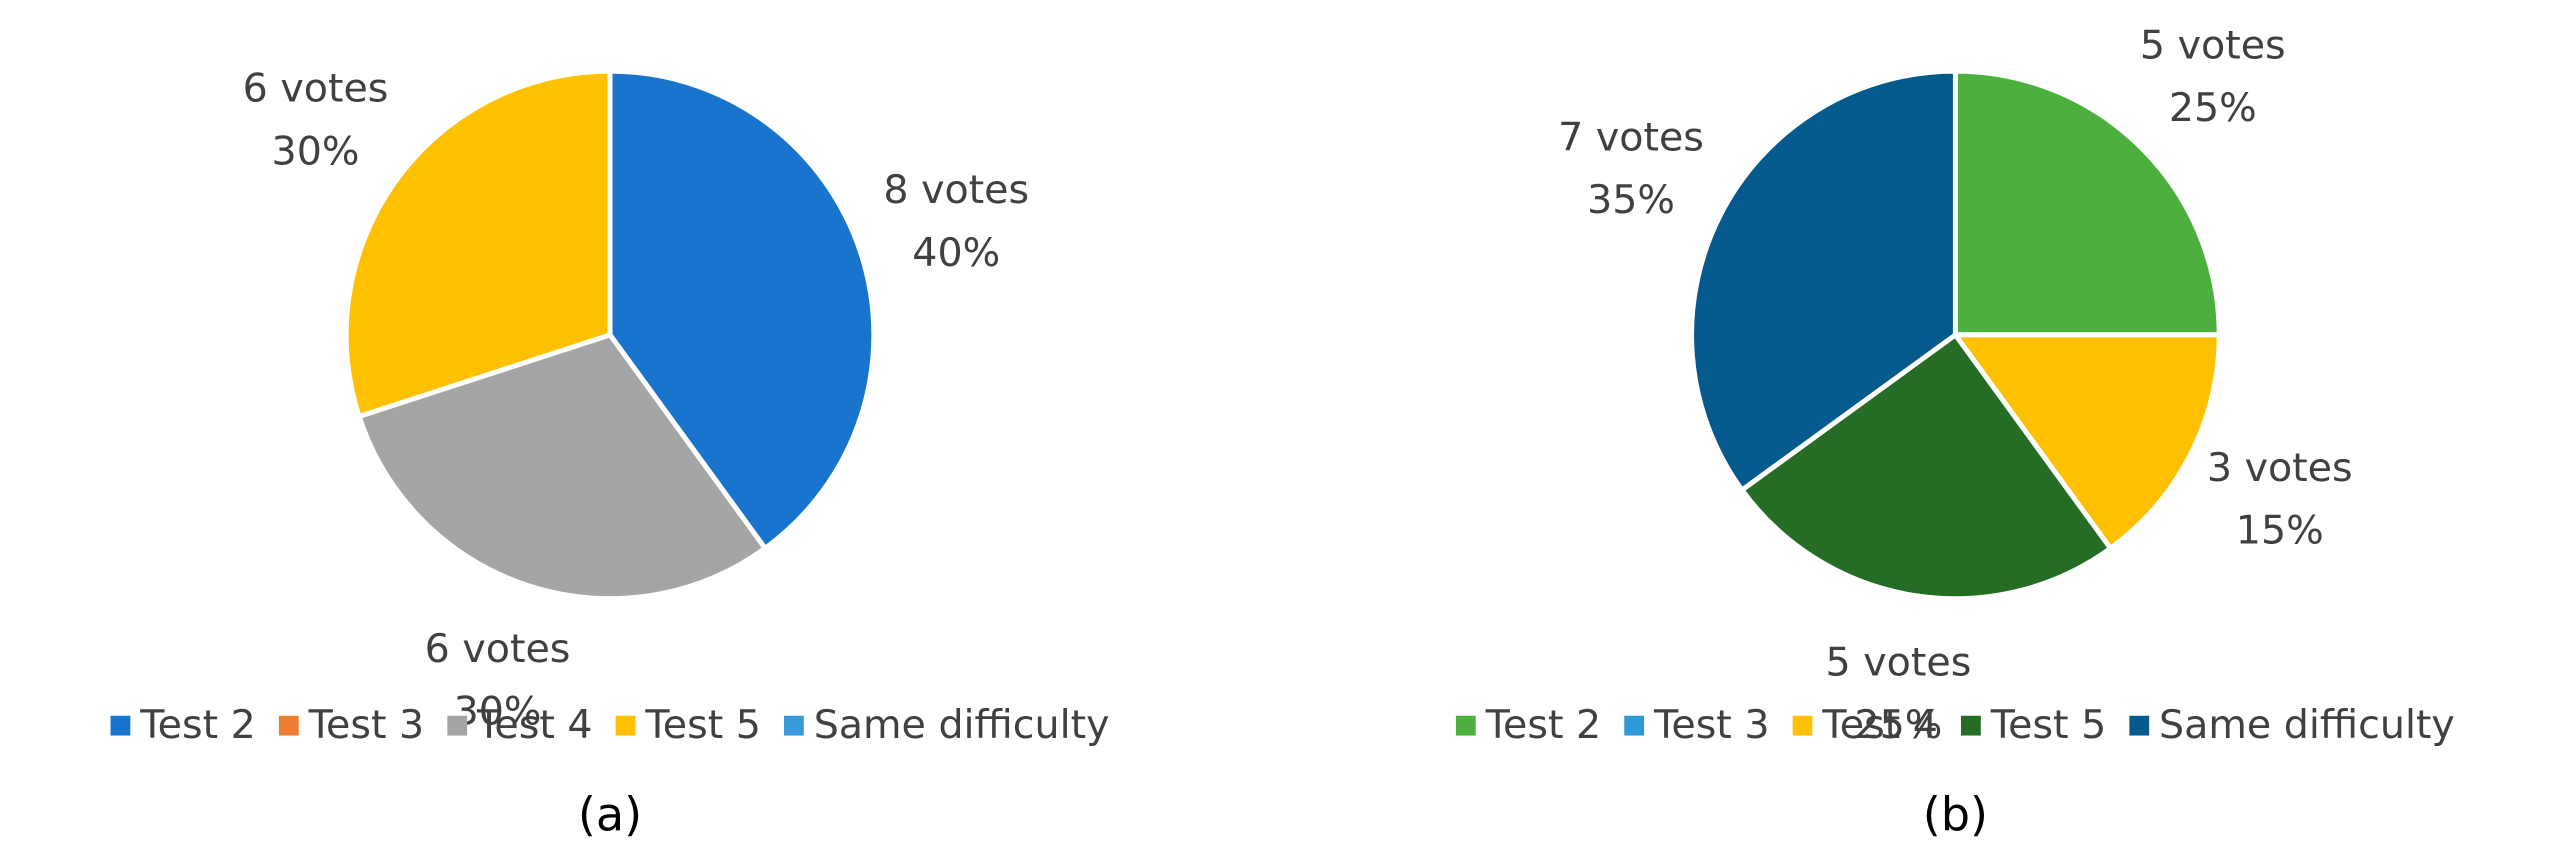 This screenshot has height=866, width=2572. What do you see at coordinates (1955, 814) in the screenshot?
I see `caption: (b)` at bounding box center [1955, 814].